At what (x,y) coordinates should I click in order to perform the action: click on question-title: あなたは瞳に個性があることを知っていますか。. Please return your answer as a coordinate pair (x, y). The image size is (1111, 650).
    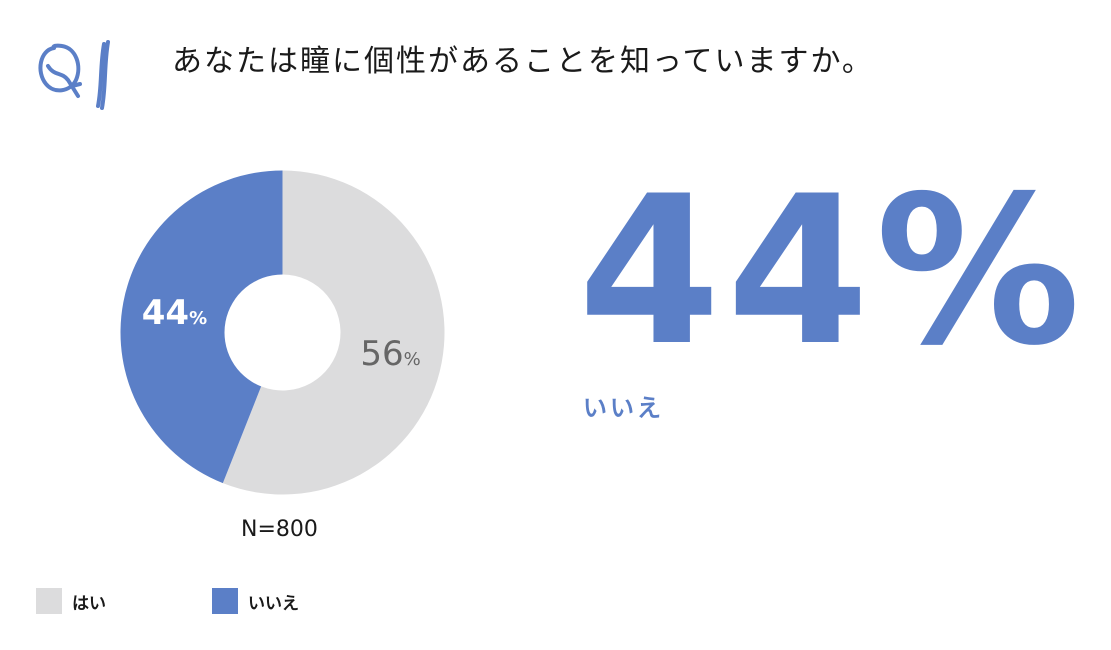
    Looking at the image, I should click on (523, 61).